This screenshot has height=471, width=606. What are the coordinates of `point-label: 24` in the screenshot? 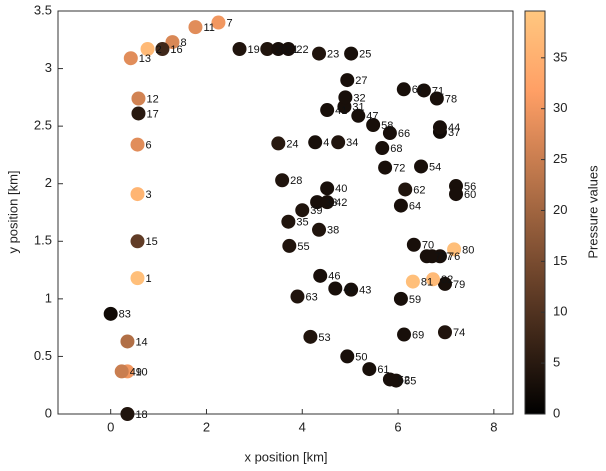 It's located at (292, 144).